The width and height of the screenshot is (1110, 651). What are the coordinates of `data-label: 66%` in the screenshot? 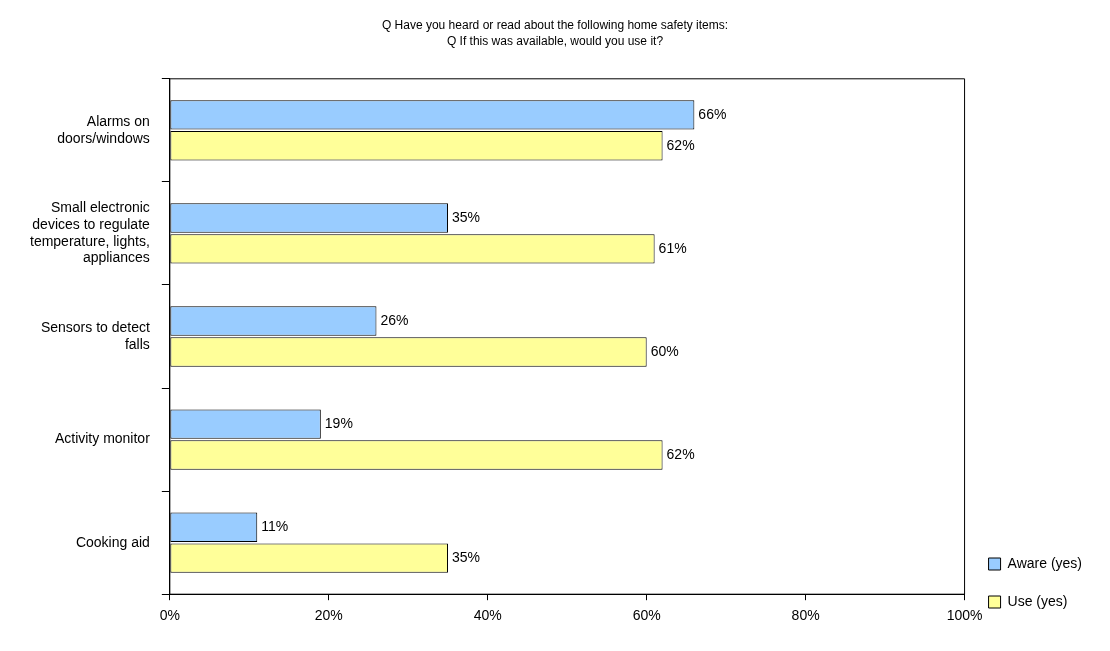 It's located at (712, 113).